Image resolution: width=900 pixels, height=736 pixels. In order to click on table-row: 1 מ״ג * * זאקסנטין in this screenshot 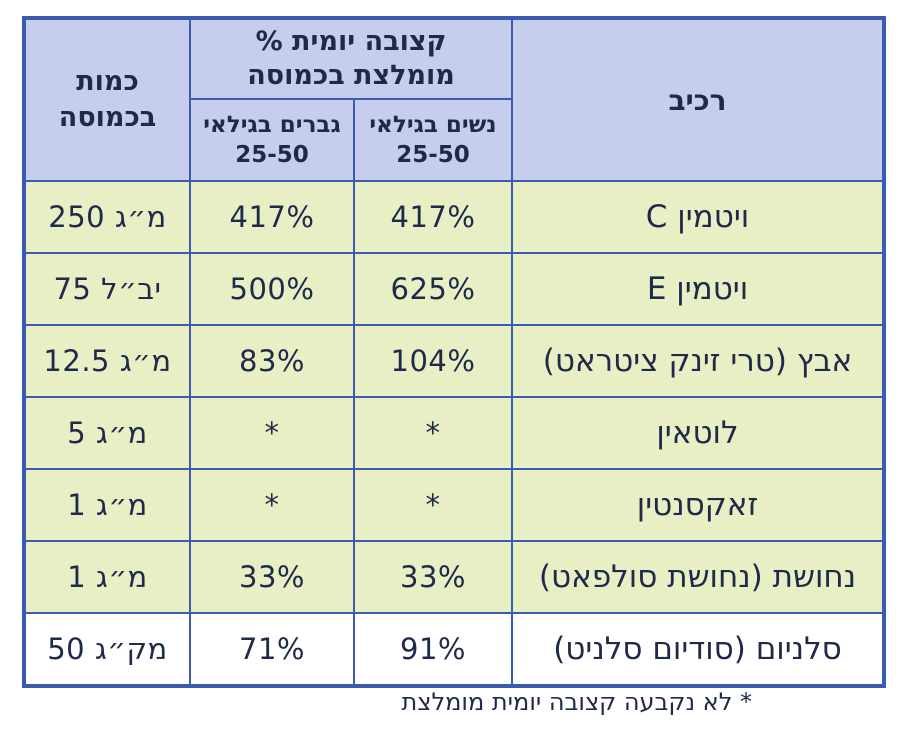, I will do `click(454, 505)`.